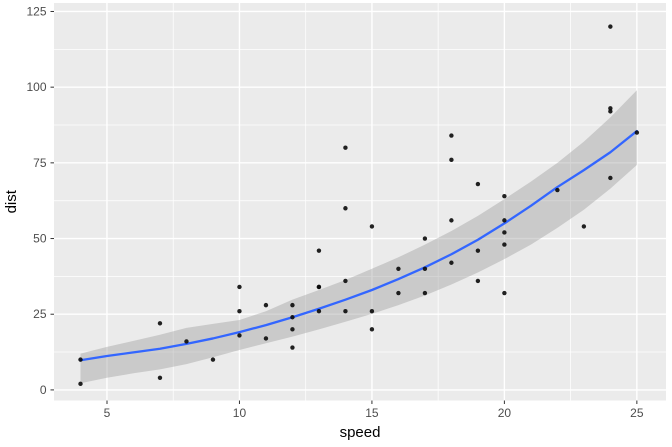 The height and width of the screenshot is (447, 672). Describe the element at coordinates (36, 200) in the screenshot. I see `y-axis-labels: 0 25 50 75 100 125` at that location.